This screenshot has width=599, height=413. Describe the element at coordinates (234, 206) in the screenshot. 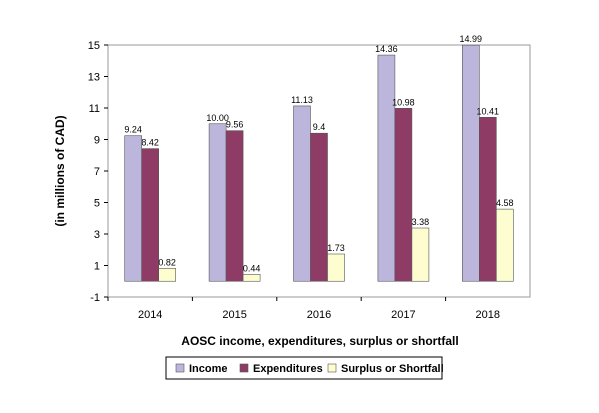

I see `bar-expenditures-2015` at that location.